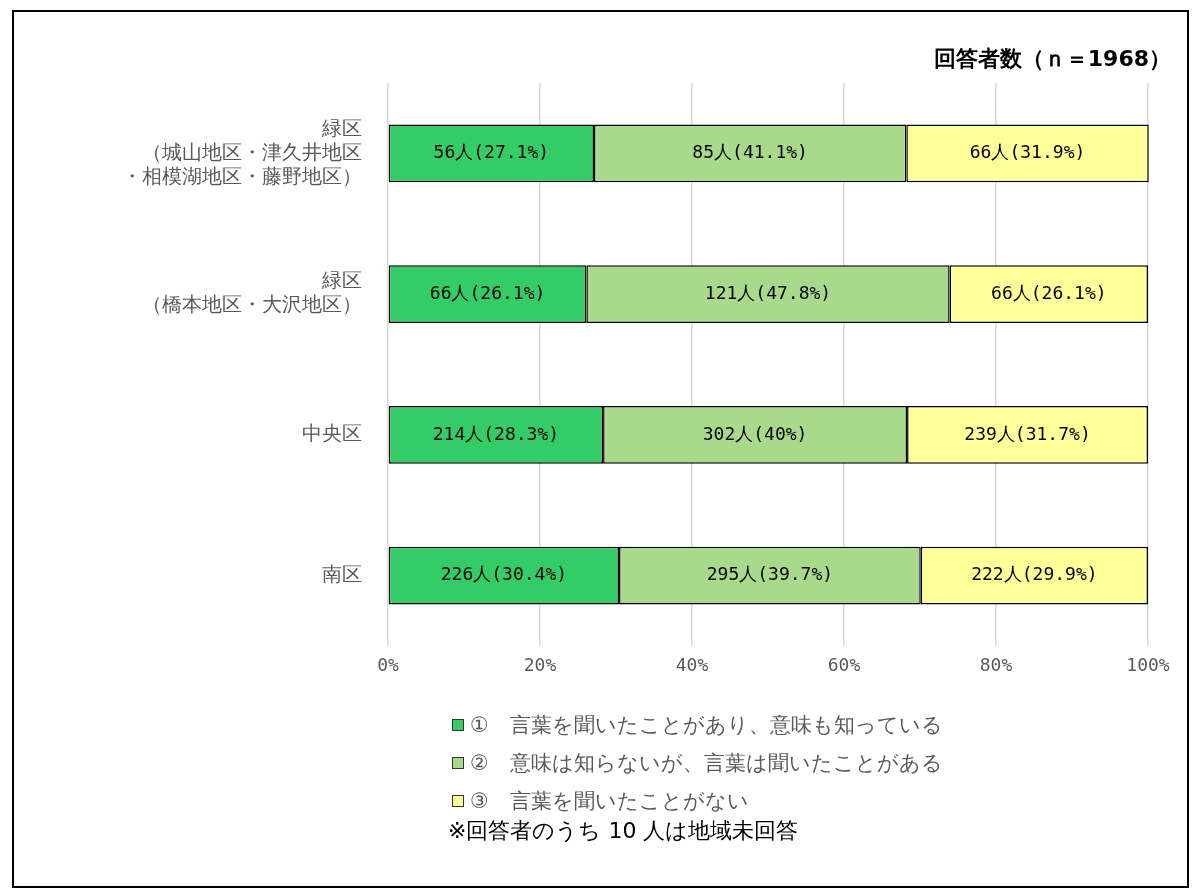 The height and width of the screenshot is (892, 1193). I want to click on legend-label: ② 意味は知らないが、言葉は聞いたことがある, so click(706, 763).